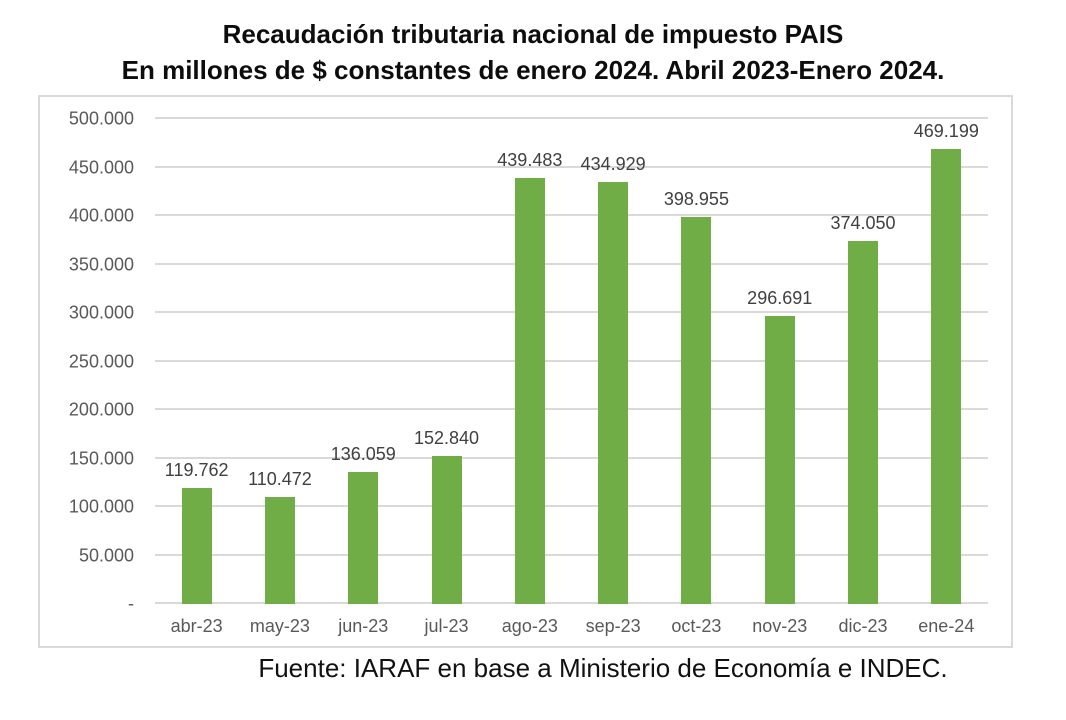 This screenshot has height=720, width=1066. What do you see at coordinates (101, 215) in the screenshot?
I see `y-axis-tick-label: 400.000` at bounding box center [101, 215].